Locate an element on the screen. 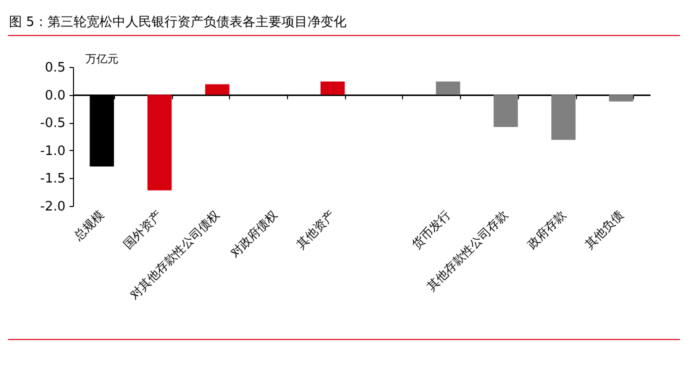 The image size is (693, 371). y-tick-label: -1.0 is located at coordinates (53, 151).